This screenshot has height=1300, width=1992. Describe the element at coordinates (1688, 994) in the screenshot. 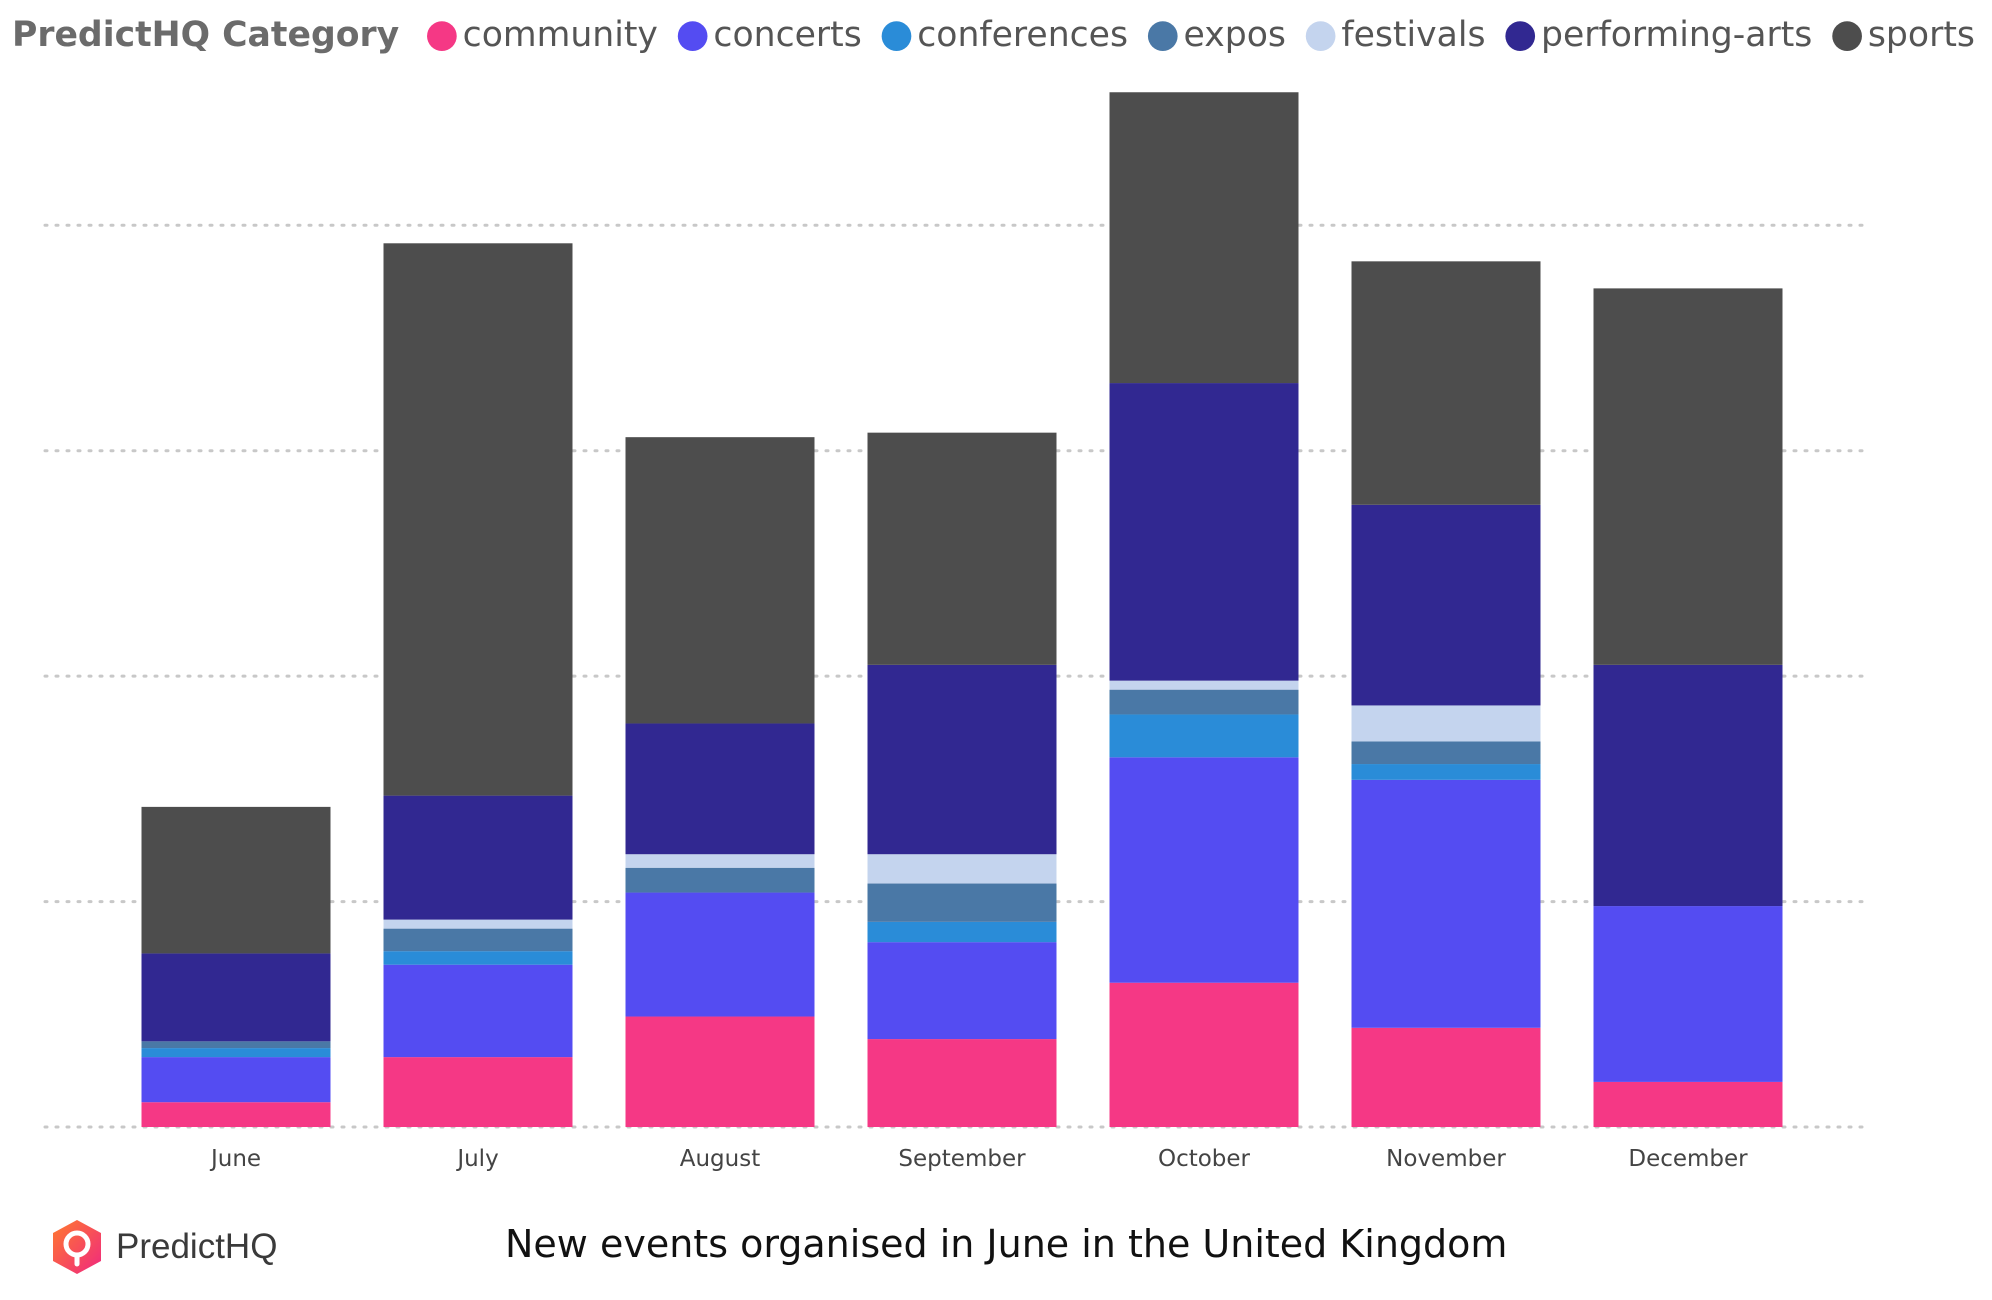

I see `bar-concerts-december` at that location.